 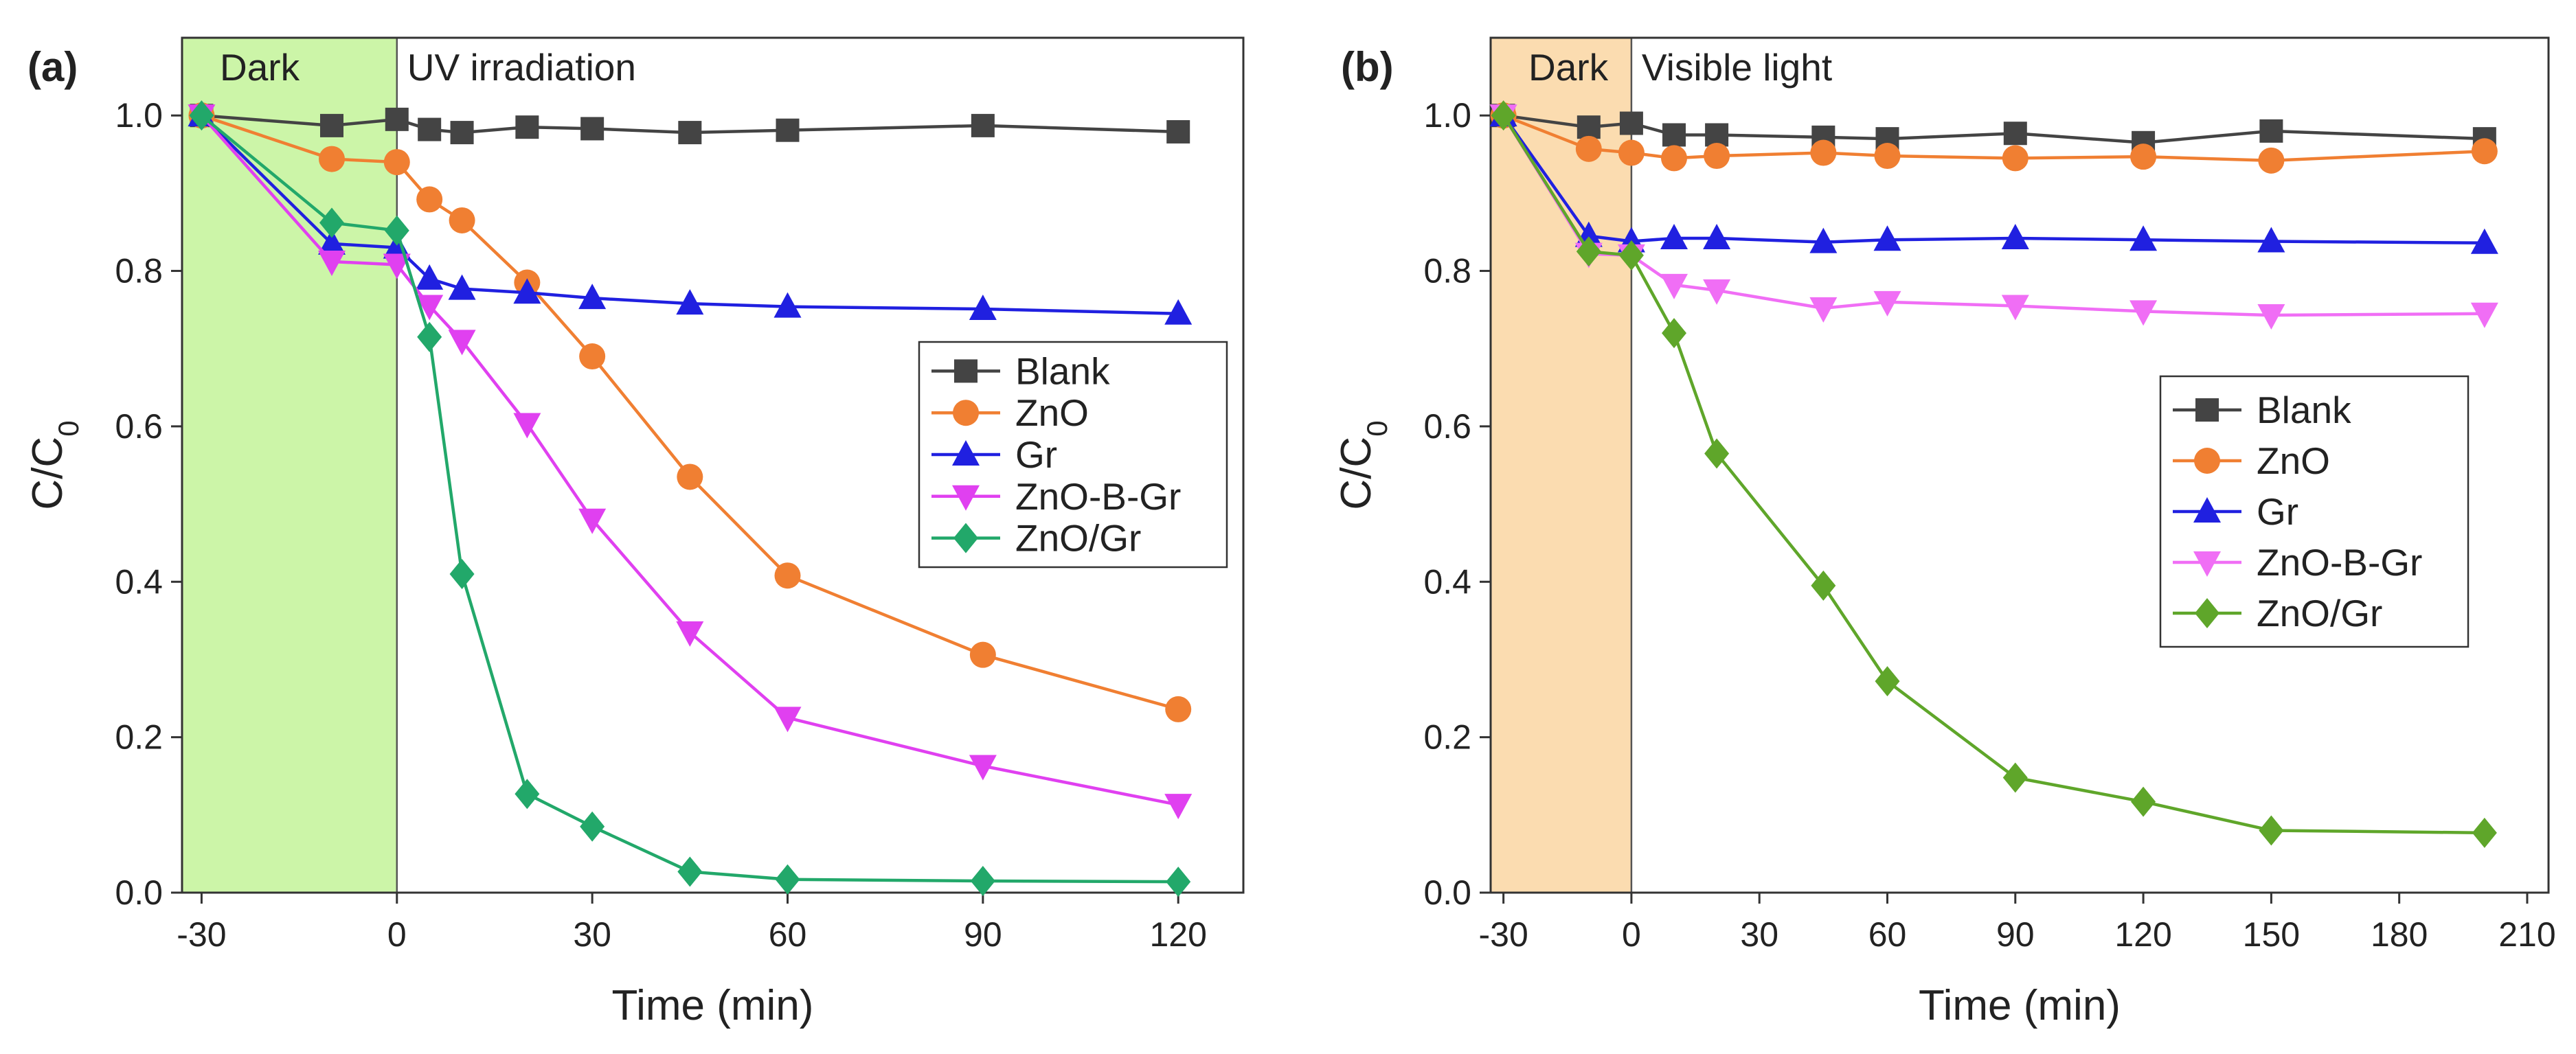 What do you see at coordinates (2526, 935) in the screenshot?
I see `x-tick-label: 210` at bounding box center [2526, 935].